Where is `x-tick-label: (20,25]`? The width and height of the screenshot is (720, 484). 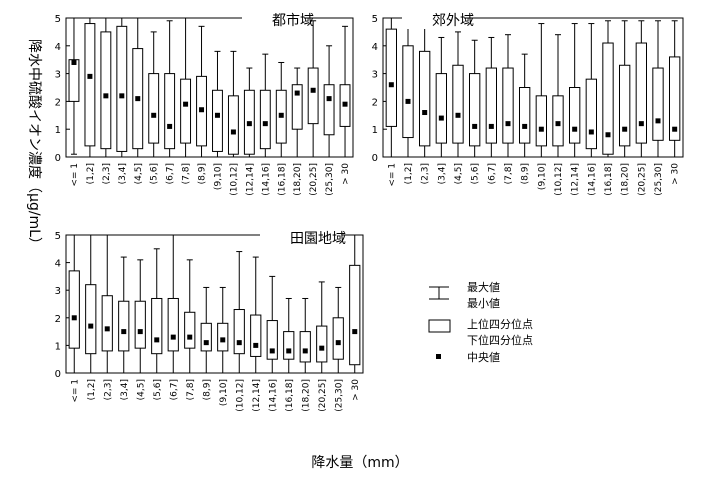
x-tick-label: (20,25] is located at coordinates (323, 395).